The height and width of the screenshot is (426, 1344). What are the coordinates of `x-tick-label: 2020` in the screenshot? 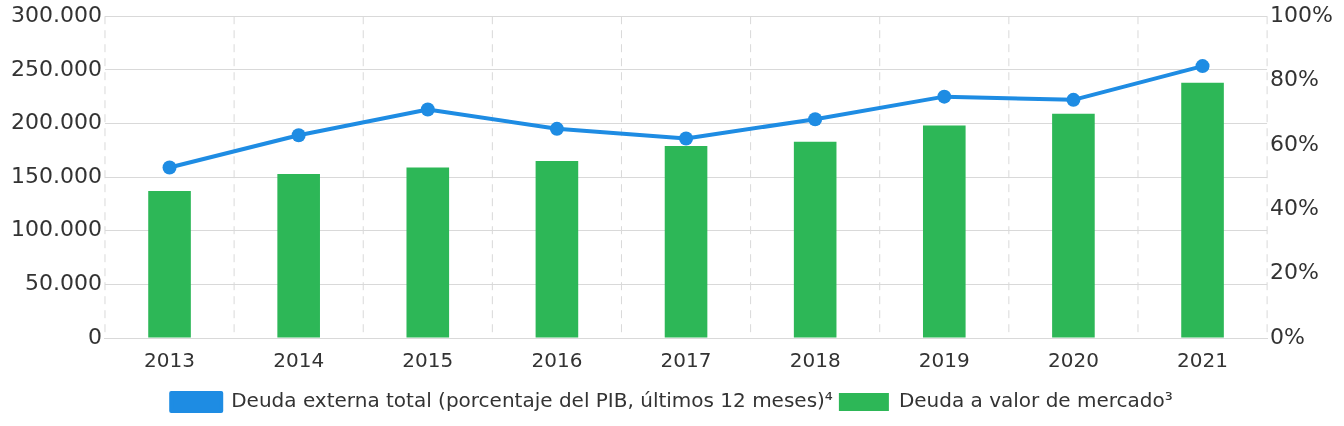 It's located at (1073, 360).